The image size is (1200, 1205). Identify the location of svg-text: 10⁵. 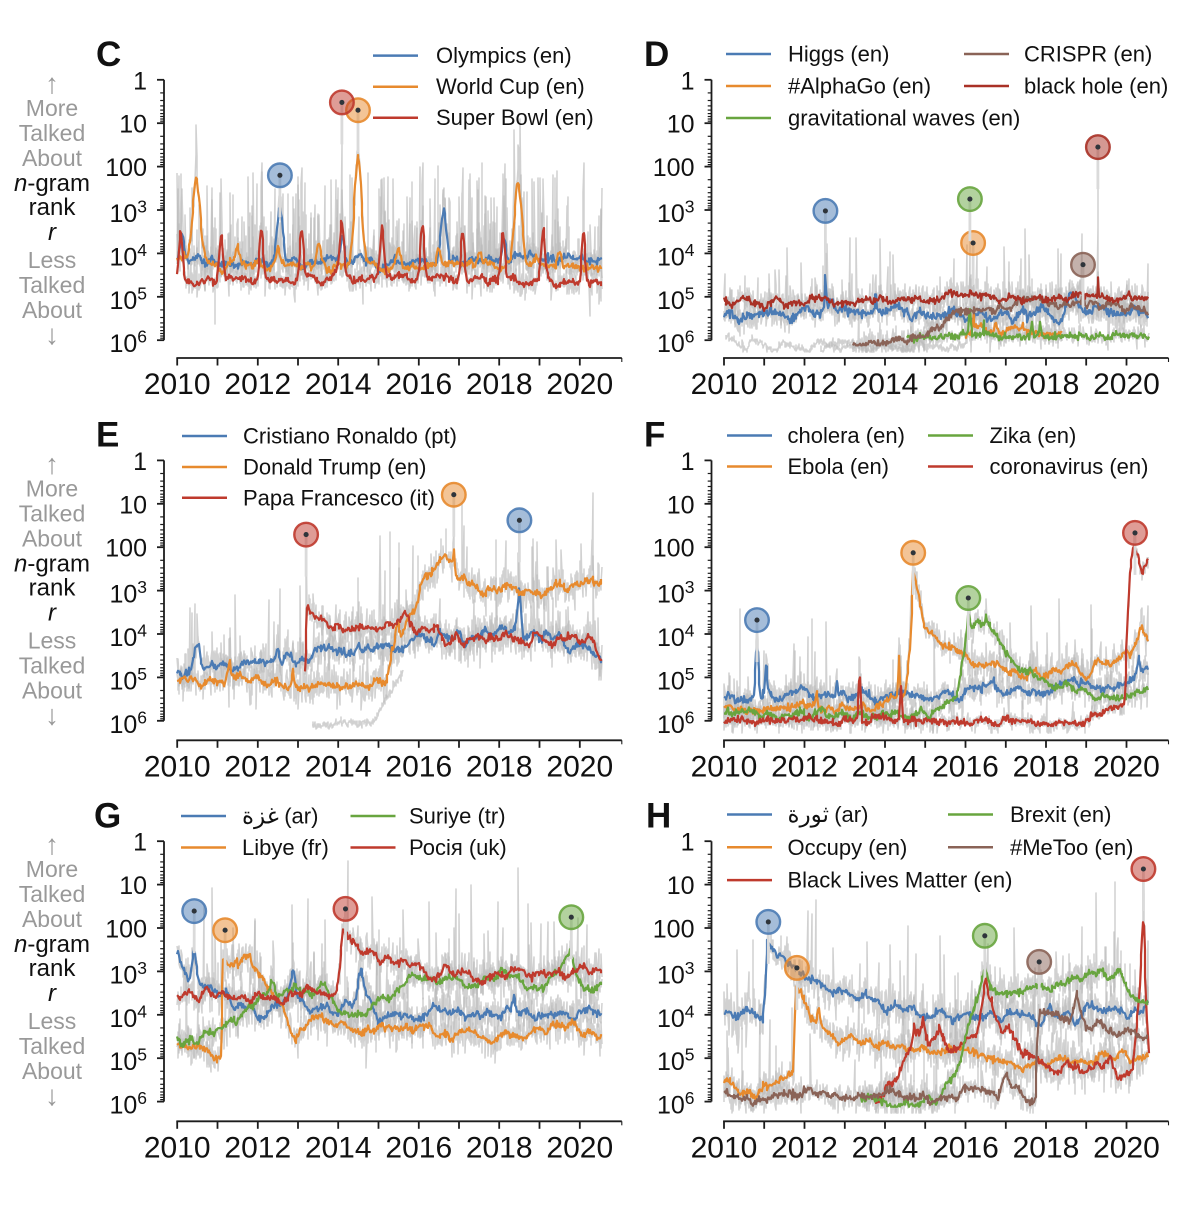
(676, 680).